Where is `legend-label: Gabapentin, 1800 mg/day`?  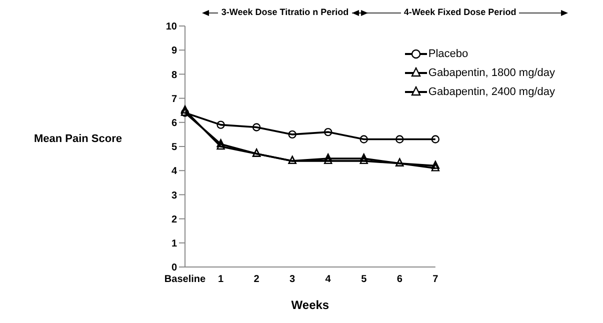
legend-label: Gabapentin, 1800 mg/day is located at coordinates (491, 72).